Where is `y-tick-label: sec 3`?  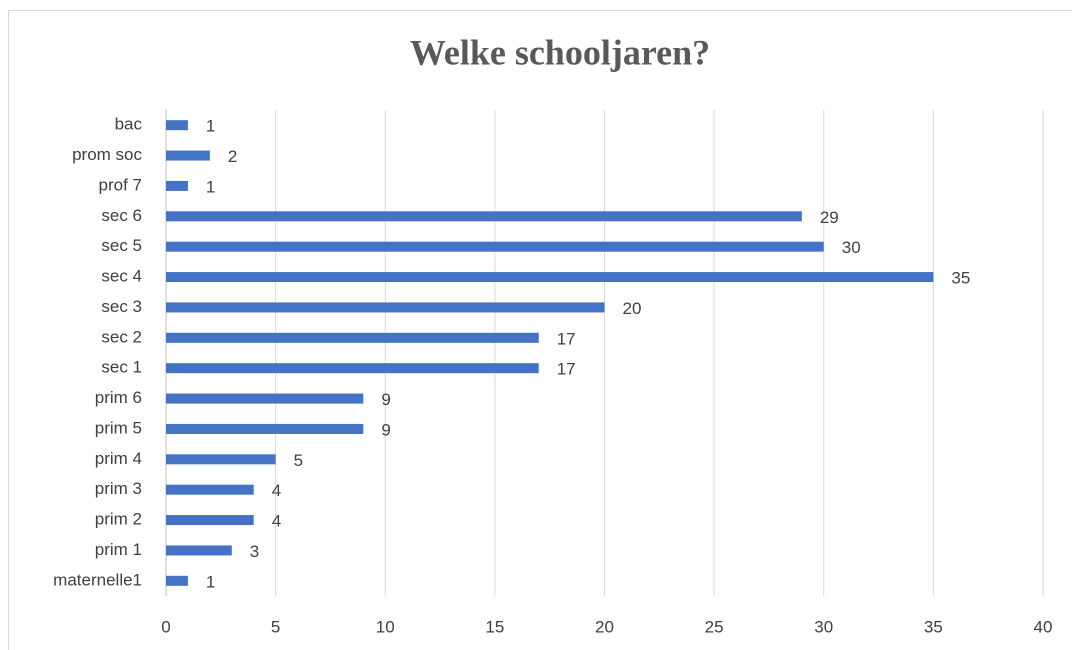 y-tick-label: sec 3 is located at coordinates (121, 306).